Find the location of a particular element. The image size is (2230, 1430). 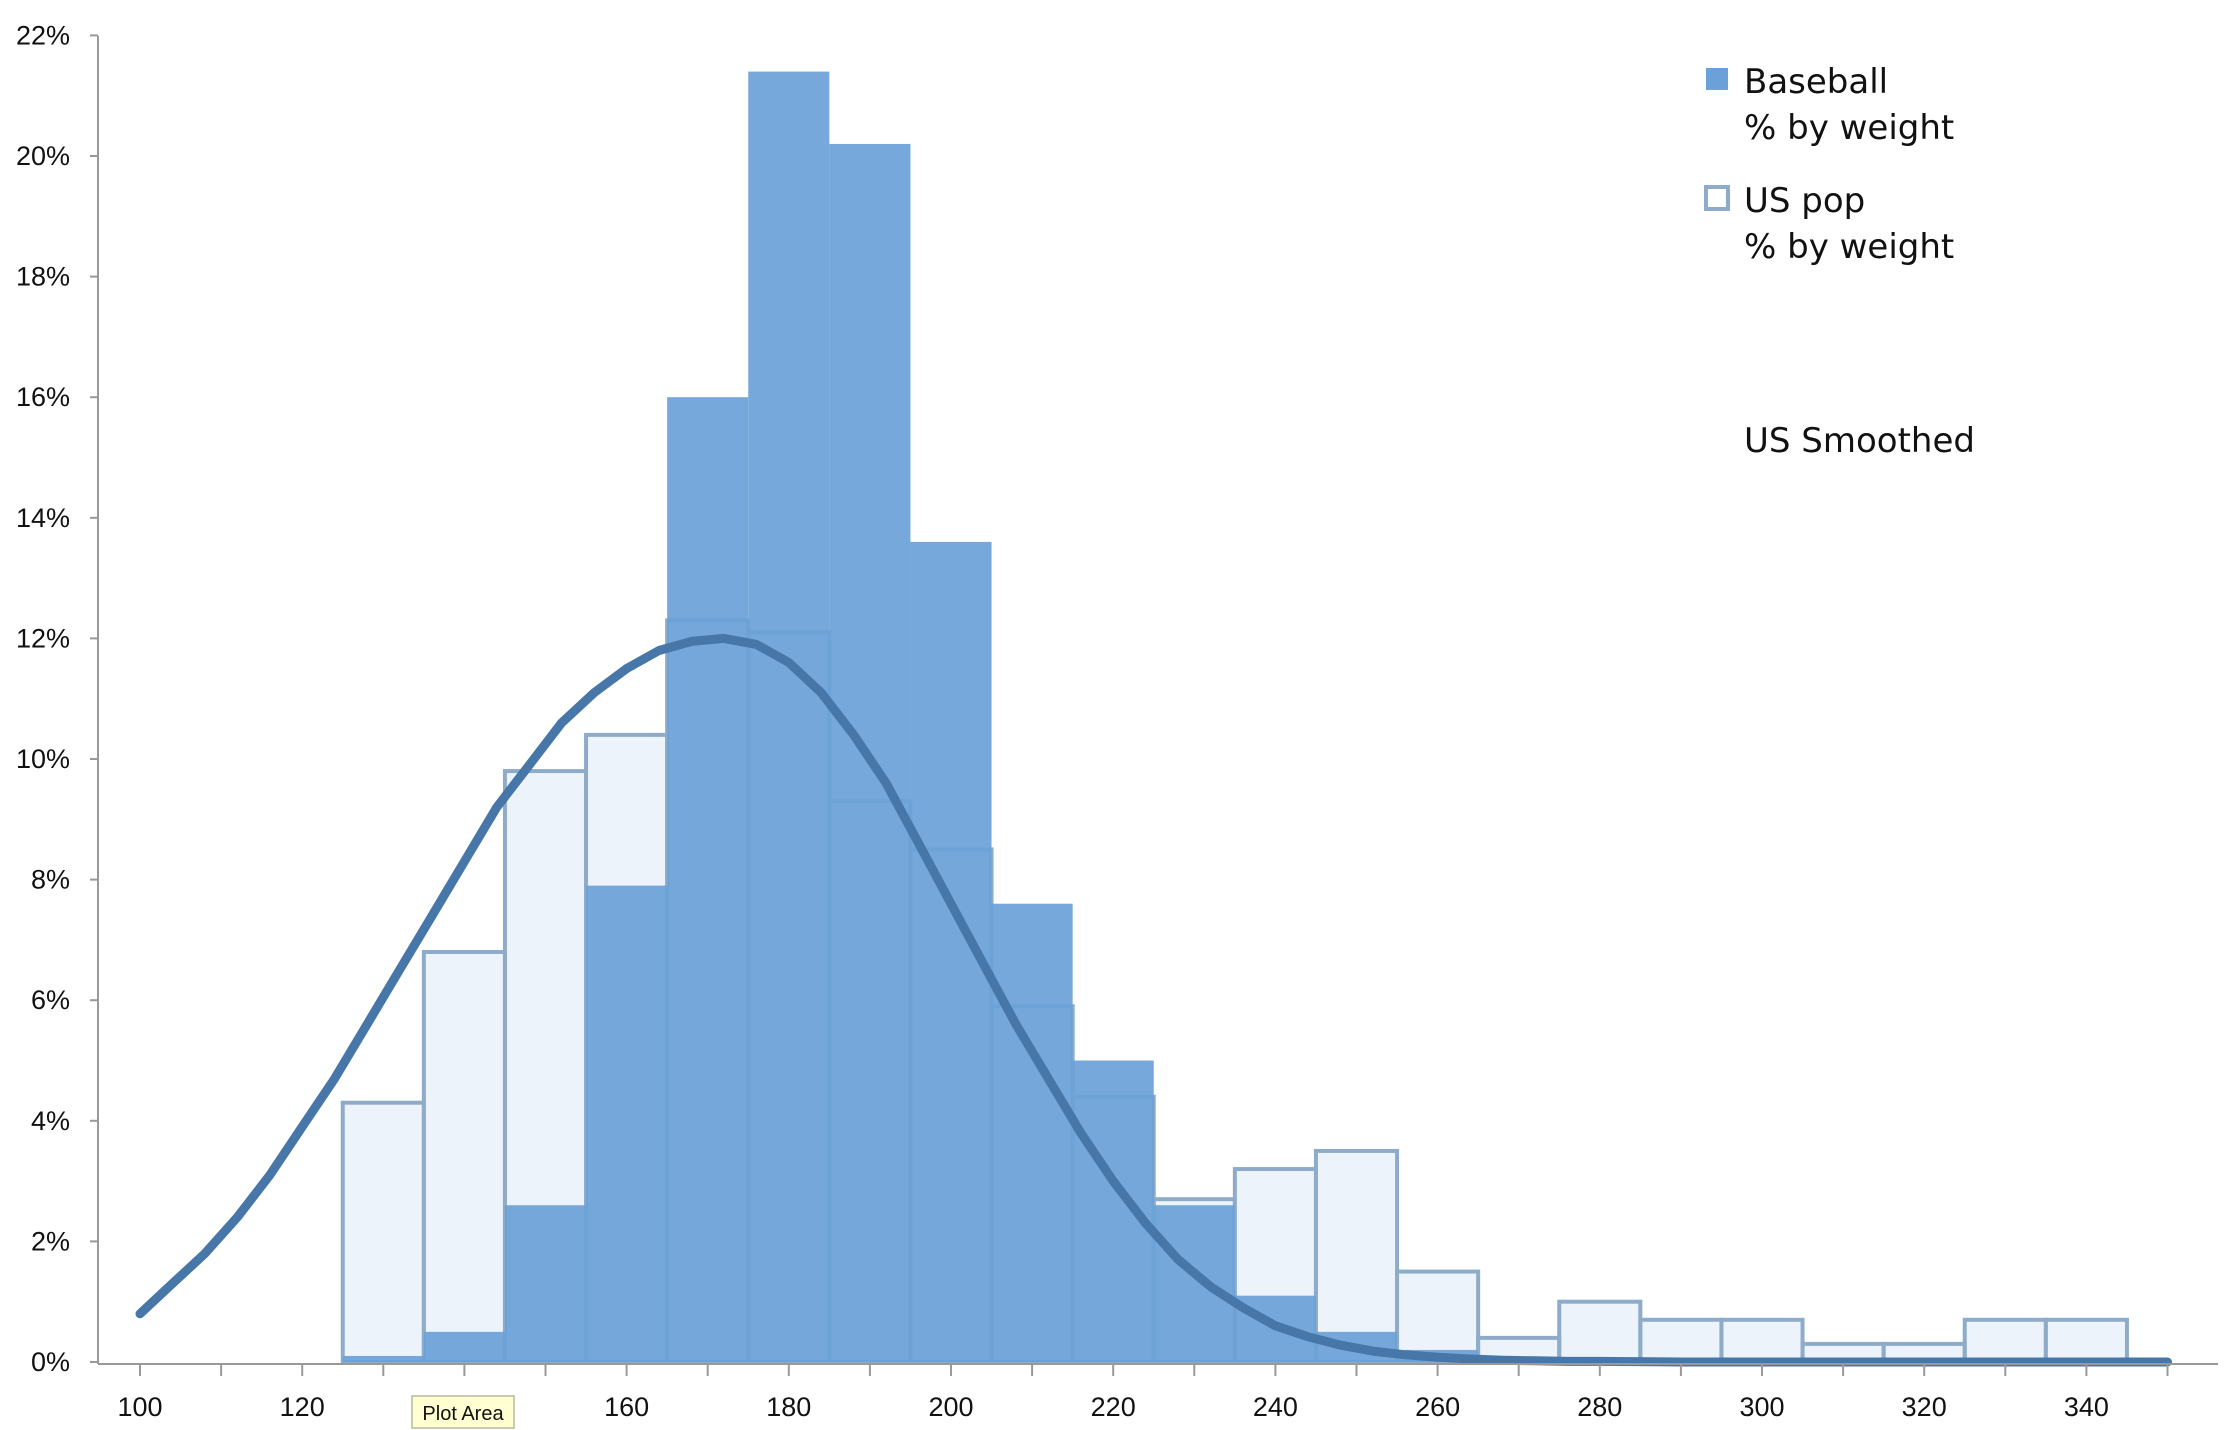

x-tick-label: 280 is located at coordinates (1599, 1407).